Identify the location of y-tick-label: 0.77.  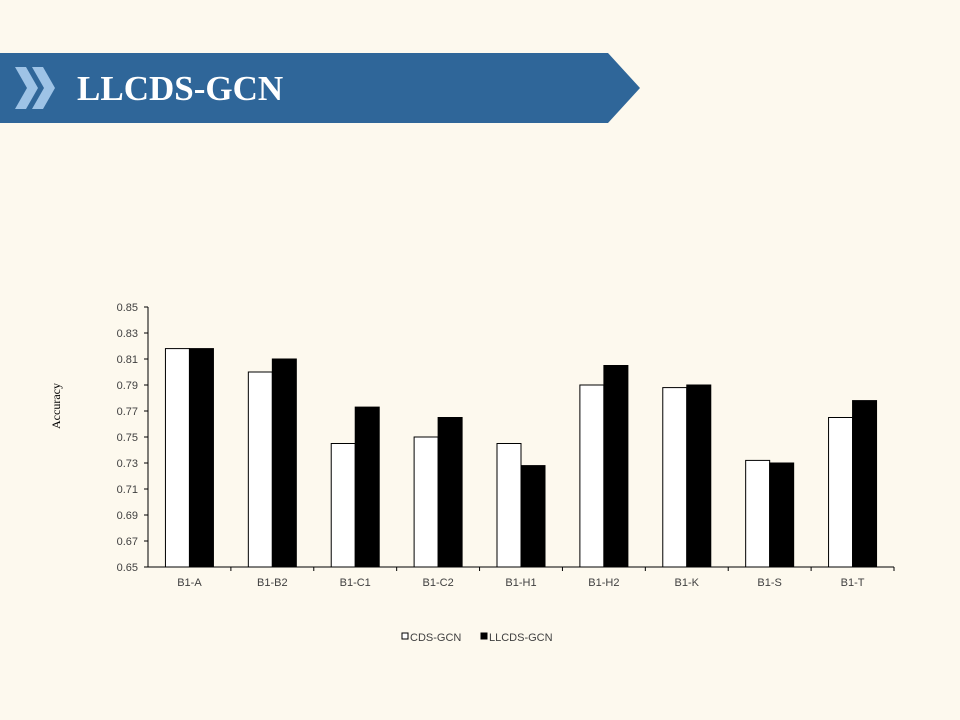
(127, 412).